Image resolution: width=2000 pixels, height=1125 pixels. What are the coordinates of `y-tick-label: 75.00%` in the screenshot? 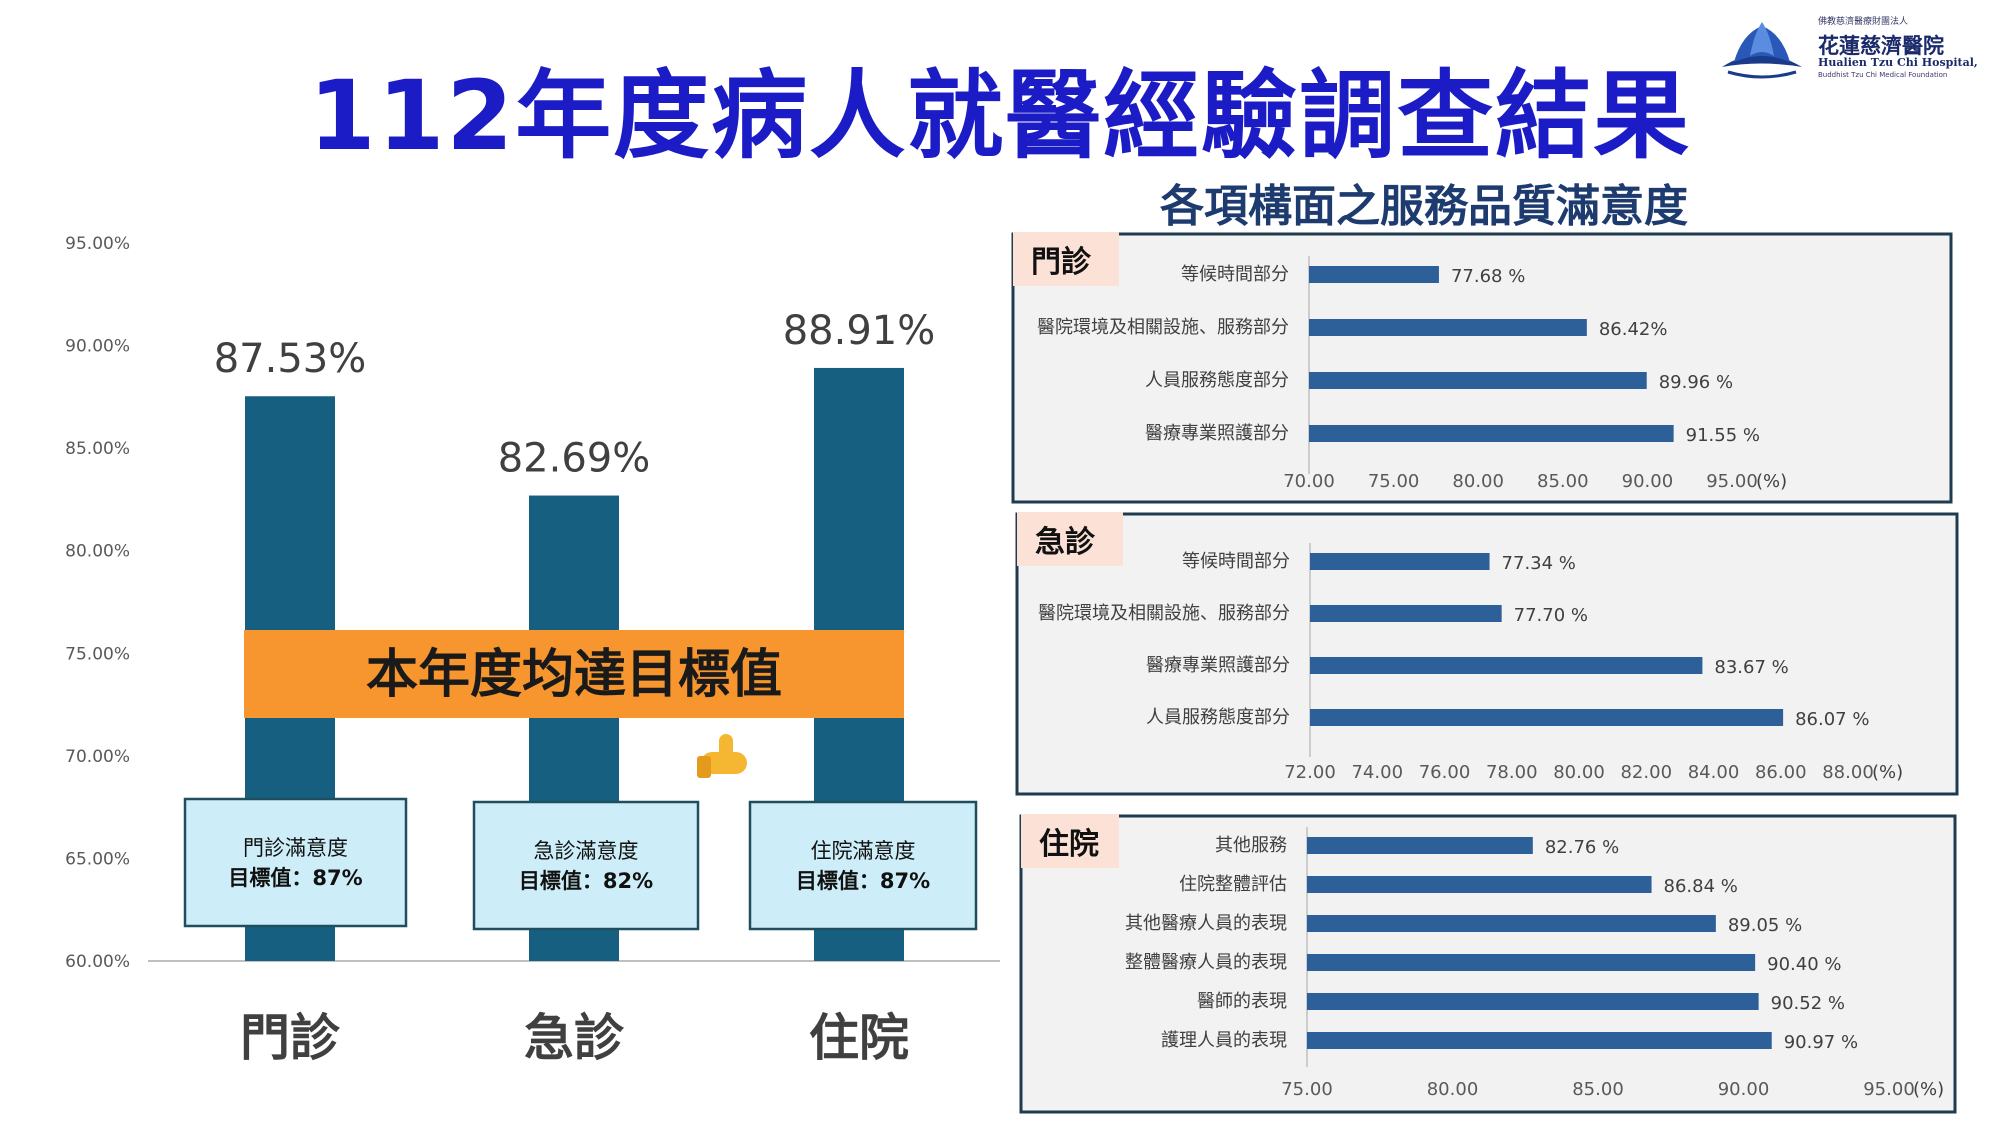 It's located at (97, 654).